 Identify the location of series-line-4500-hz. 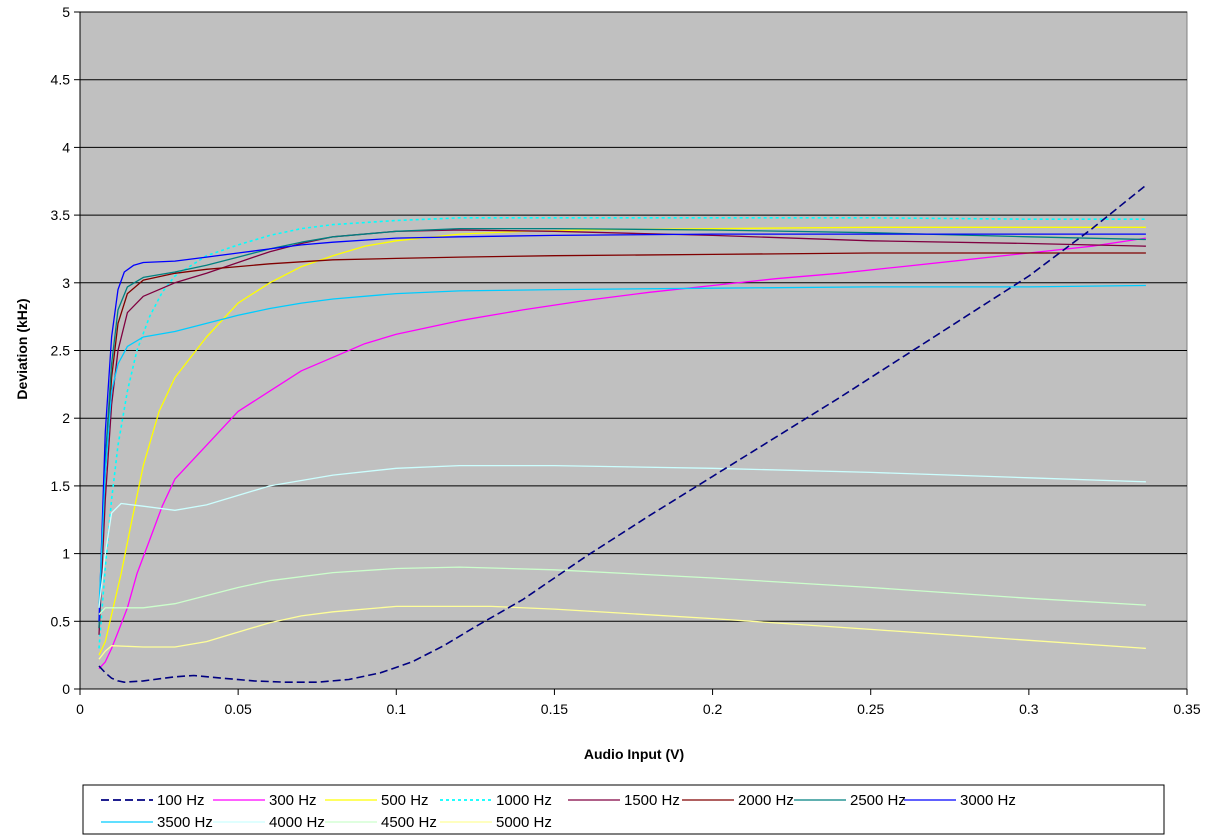
(622, 590).